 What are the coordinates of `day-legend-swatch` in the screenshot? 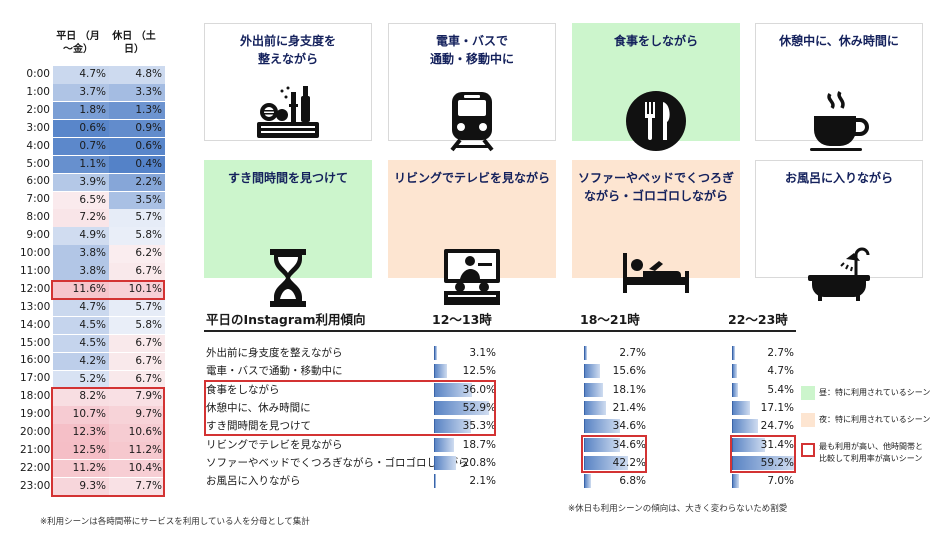 It's located at (808, 393).